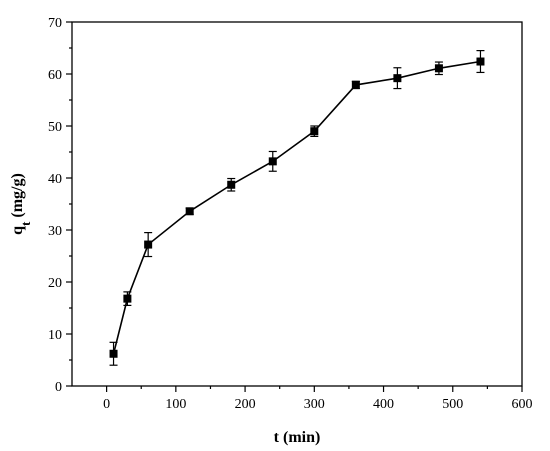 Image resolution: width=550 pixels, height=451 pixels. What do you see at coordinates (55, 335) in the screenshot?
I see `y-tick-label: 10` at bounding box center [55, 335].